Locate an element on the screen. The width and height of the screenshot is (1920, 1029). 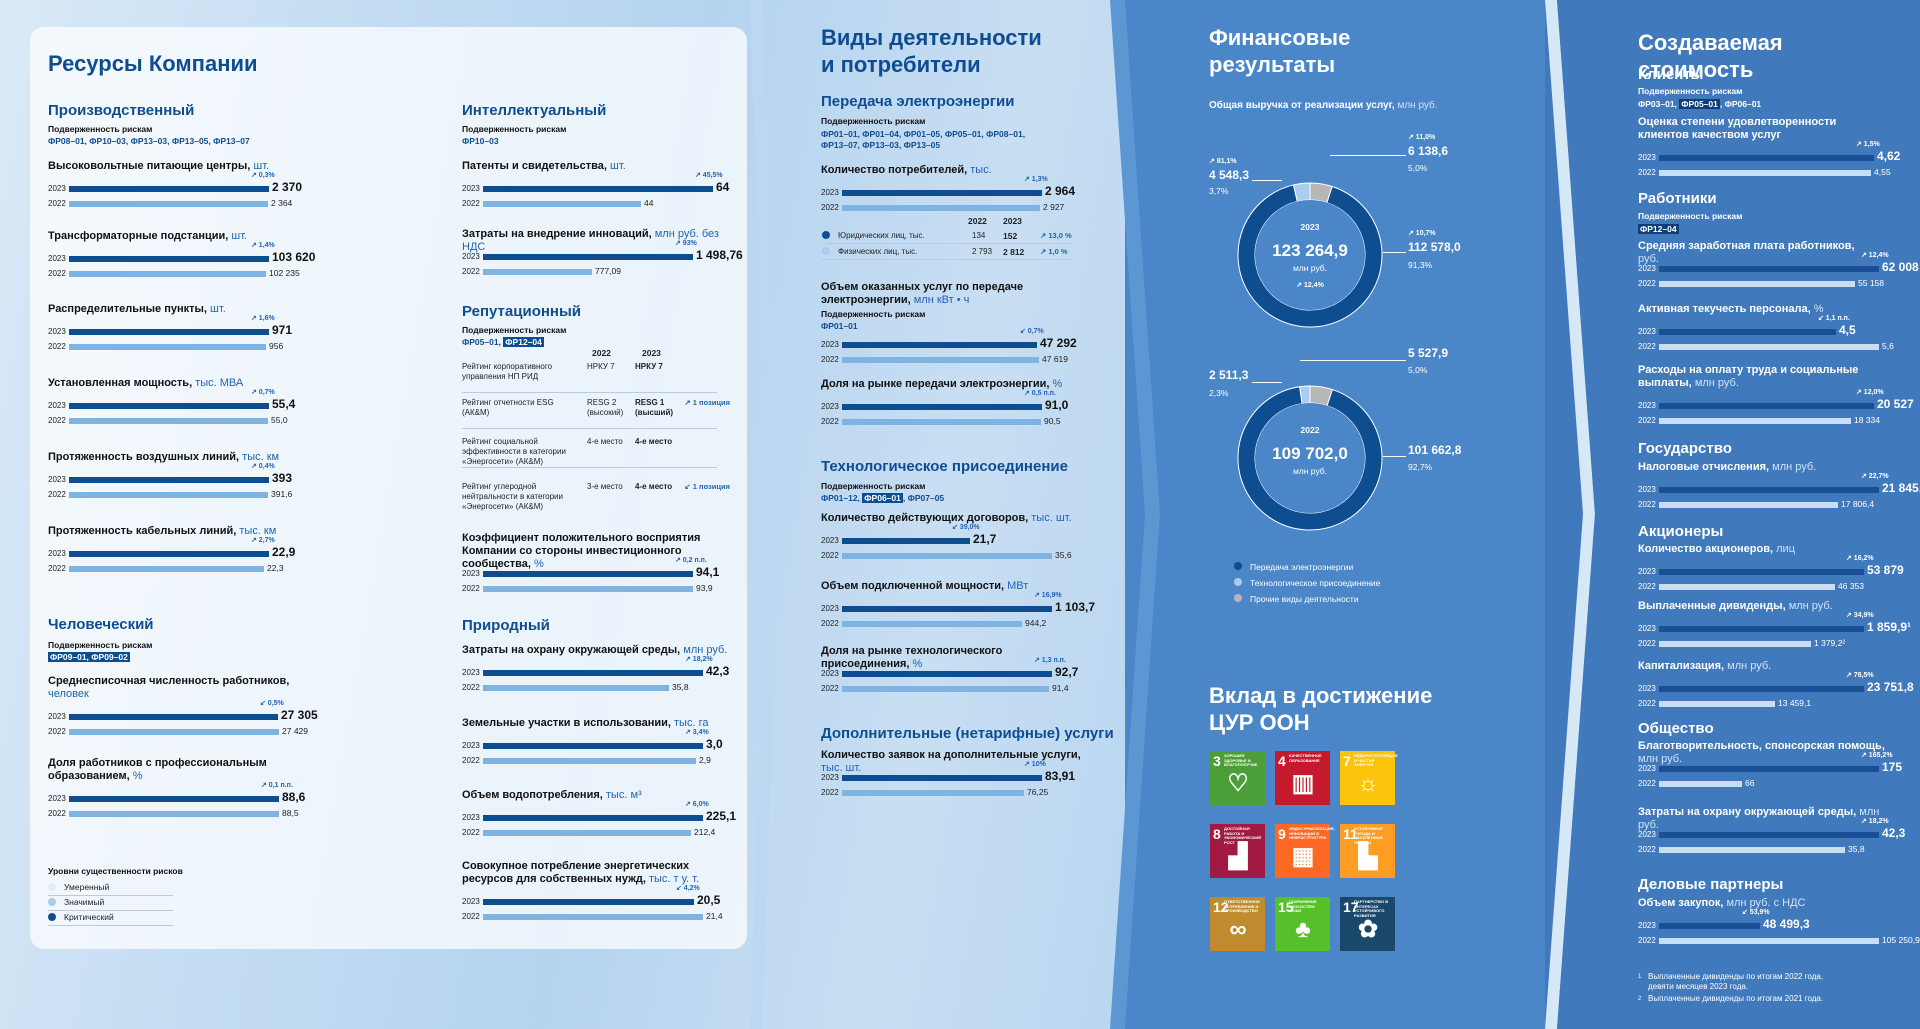
risk-codes: ФР12–04 is located at coordinates (1658, 229).